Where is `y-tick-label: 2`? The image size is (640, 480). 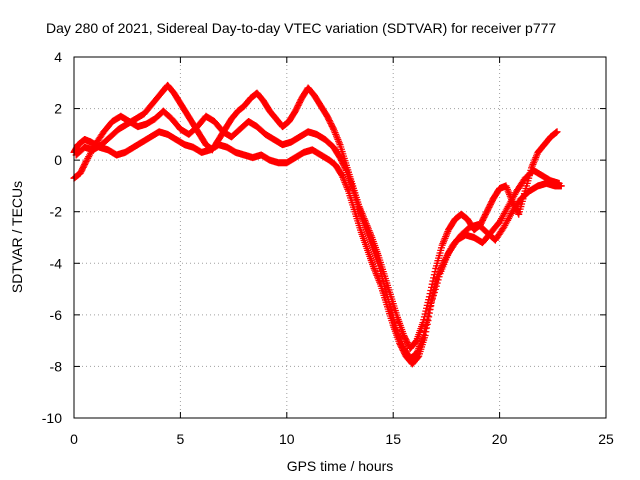 y-tick-label: 2 is located at coordinates (58, 109).